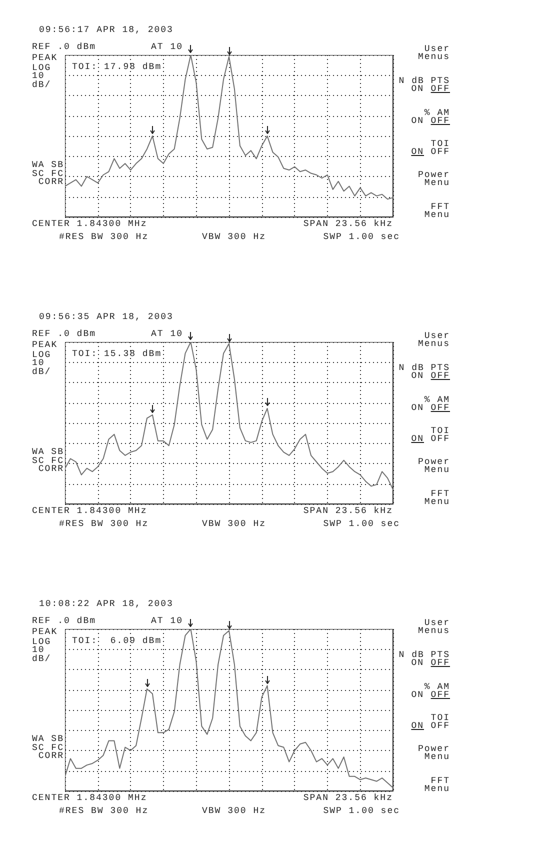 This screenshot has width=551, height=864. What do you see at coordinates (117, 67) in the screenshot?
I see `annotation: TOI: 17.98 dBm` at bounding box center [117, 67].